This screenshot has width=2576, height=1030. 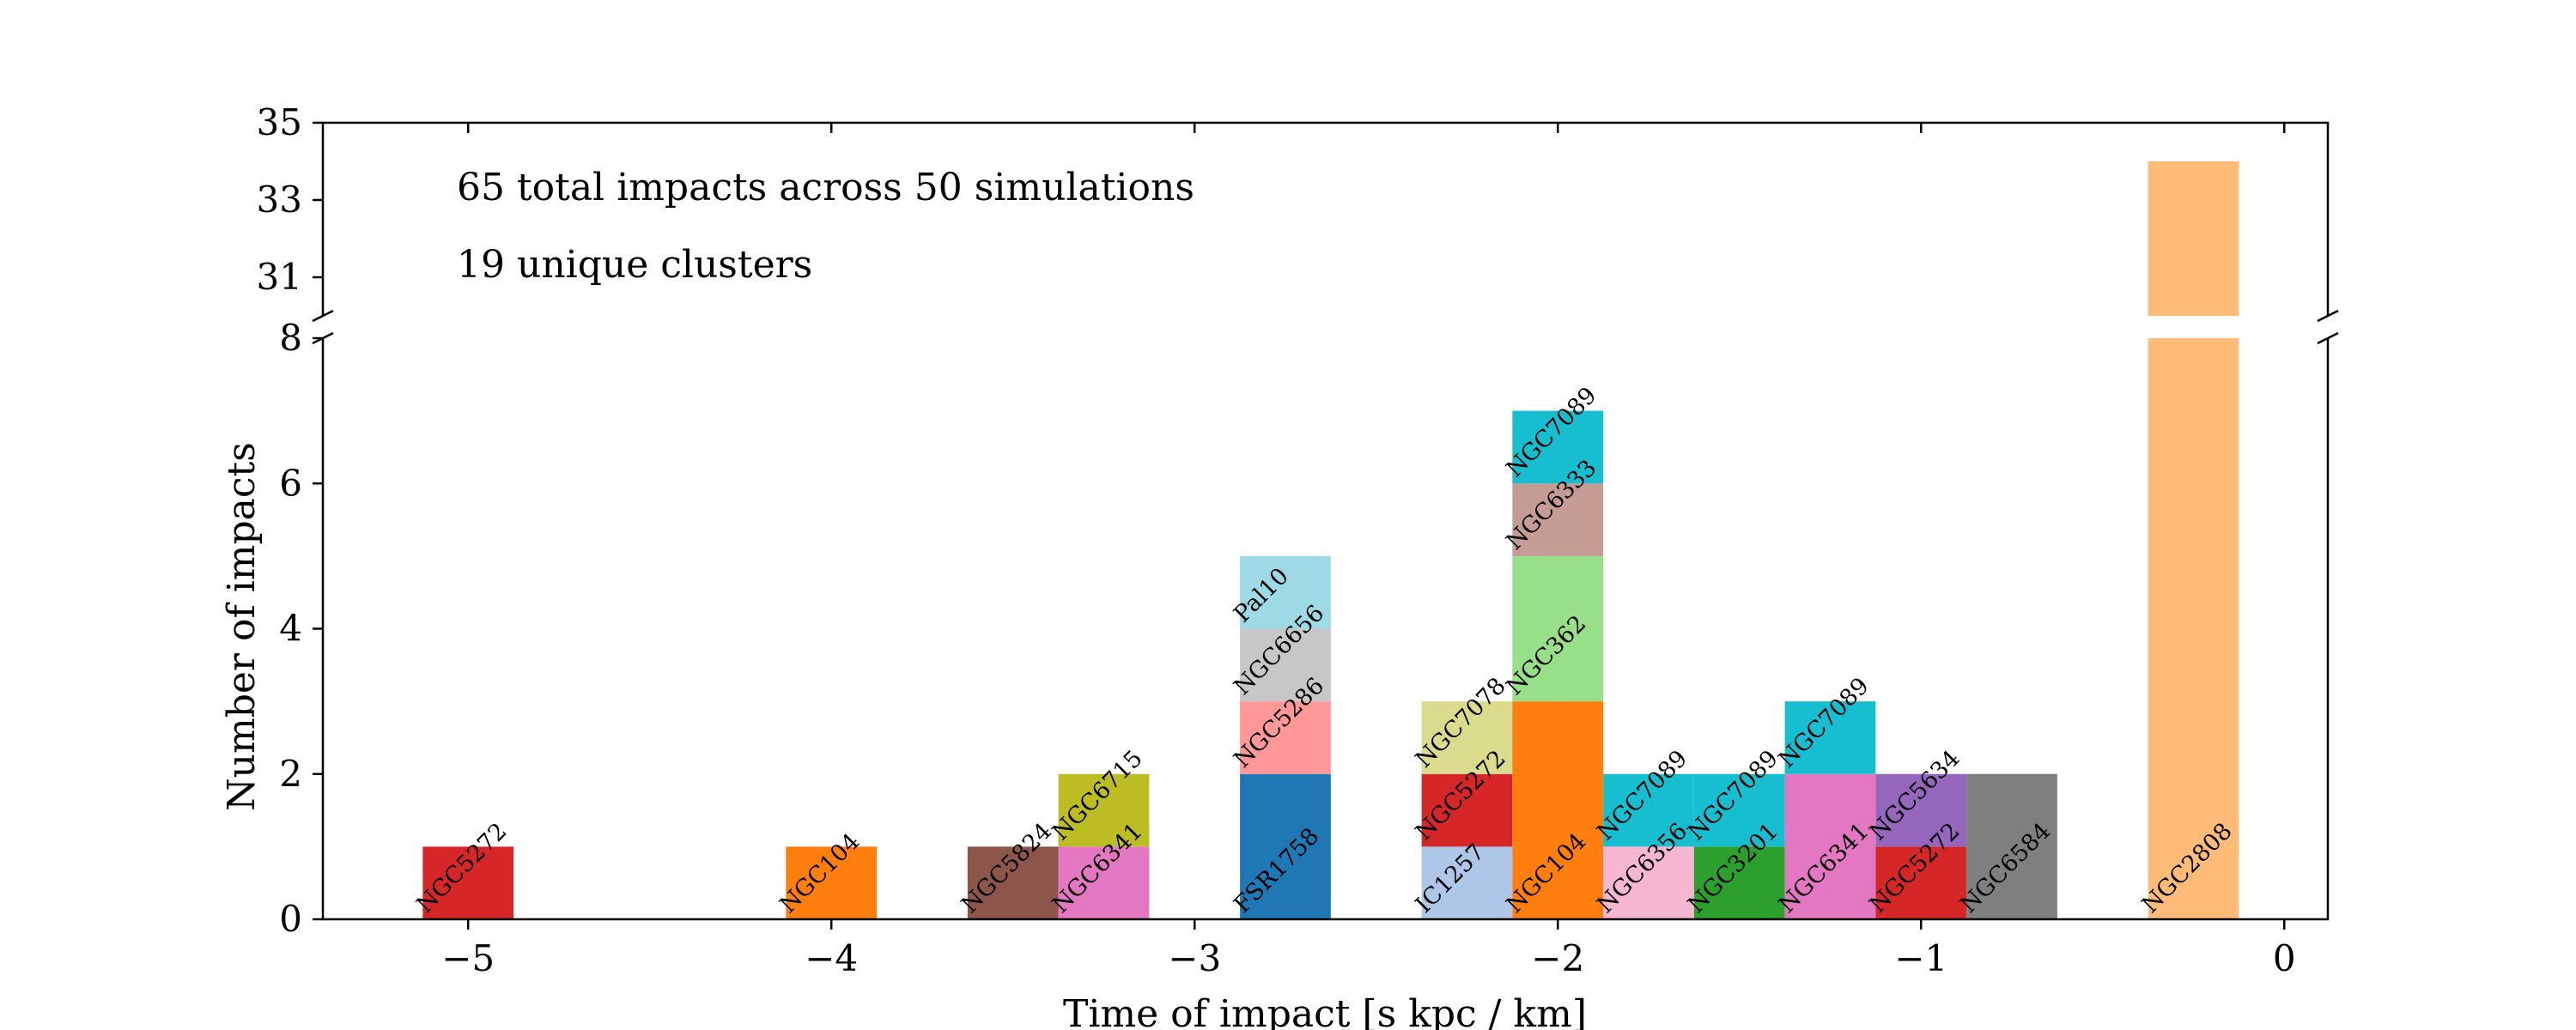 What do you see at coordinates (1557, 958) in the screenshot?
I see `x-tick-label: −2` at bounding box center [1557, 958].